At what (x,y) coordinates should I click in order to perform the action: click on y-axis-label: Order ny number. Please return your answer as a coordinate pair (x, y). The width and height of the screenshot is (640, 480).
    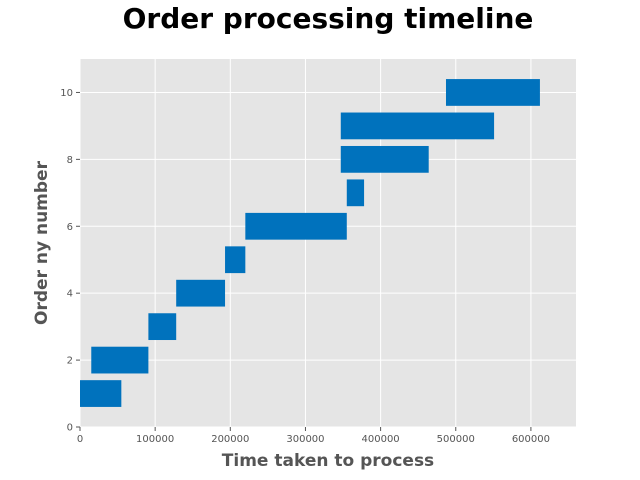
    Looking at the image, I should click on (42, 242).